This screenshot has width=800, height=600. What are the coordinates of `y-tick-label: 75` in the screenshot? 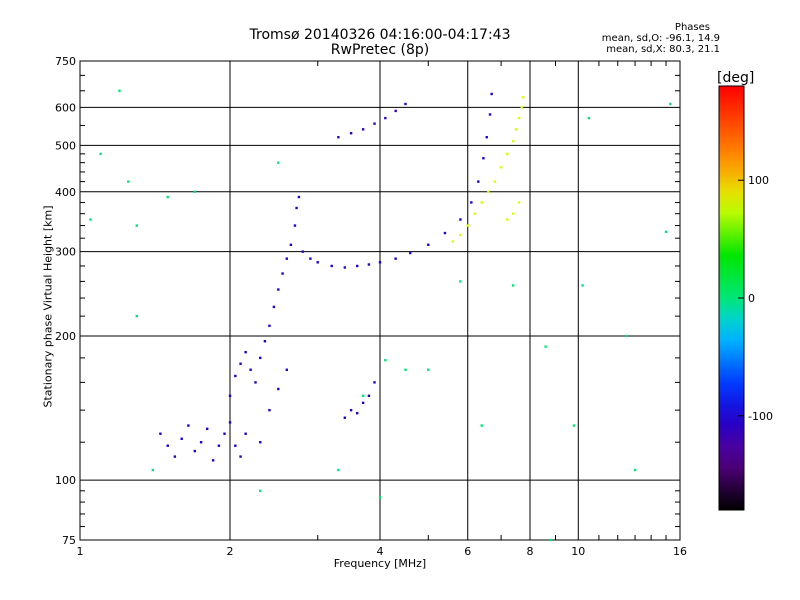 It's located at (69, 540).